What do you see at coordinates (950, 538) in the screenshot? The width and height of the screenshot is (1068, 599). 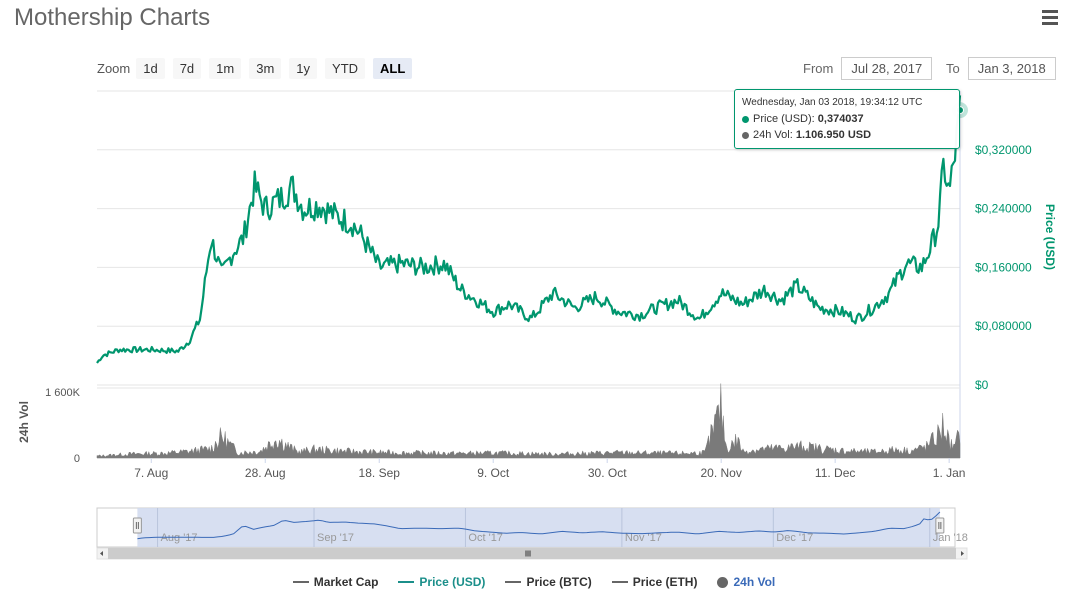 I see `navigator-tick-label: Jan '18` at bounding box center [950, 538].